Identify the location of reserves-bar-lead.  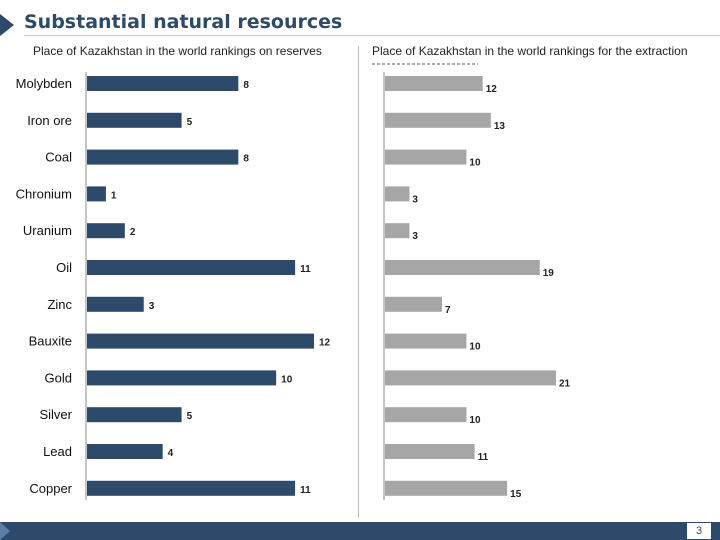
(125, 451).